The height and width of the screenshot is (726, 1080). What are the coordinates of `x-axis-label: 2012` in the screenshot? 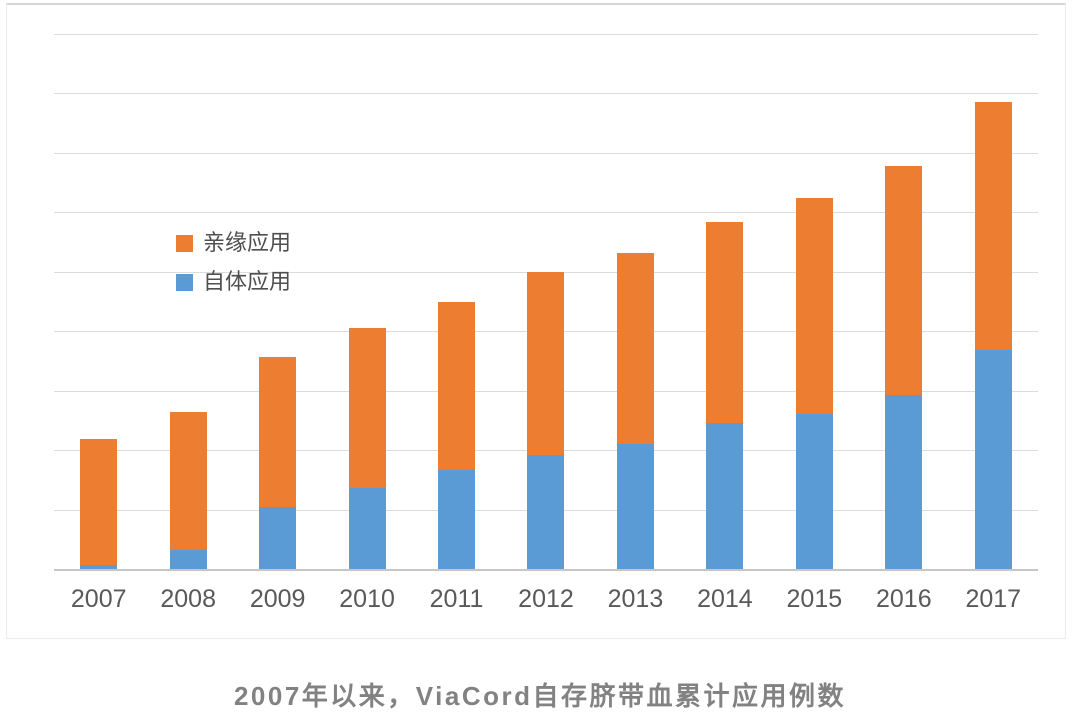 It's located at (546, 599).